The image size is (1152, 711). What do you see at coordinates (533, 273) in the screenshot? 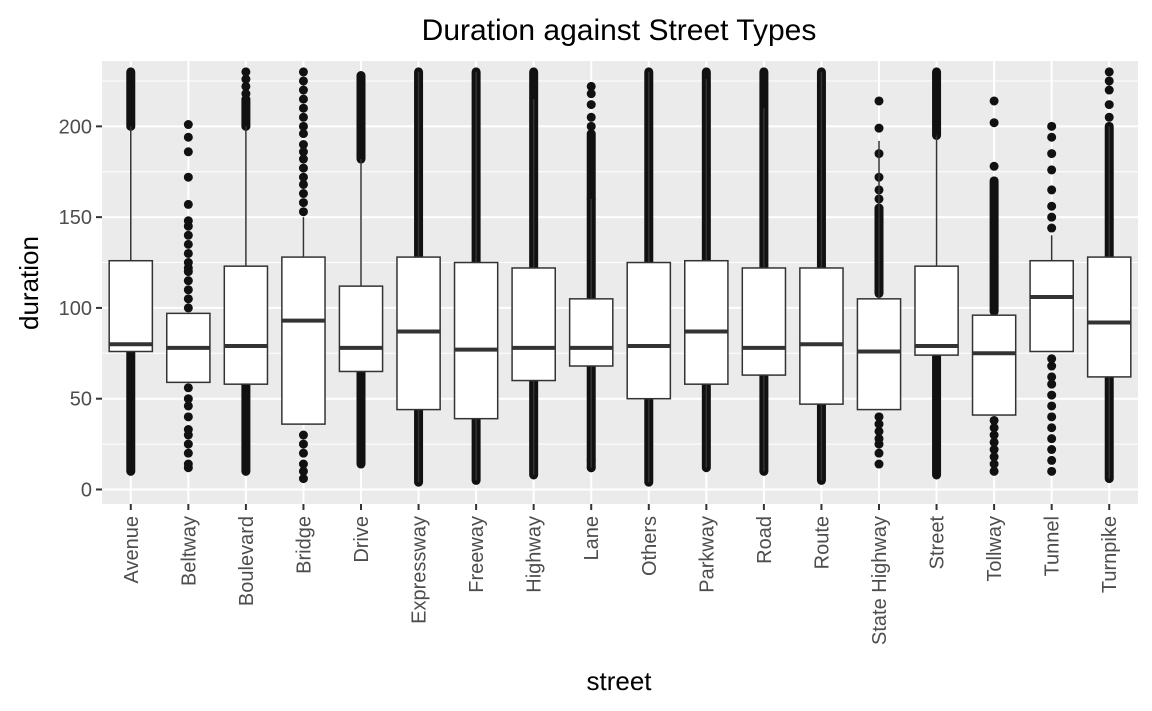
I see `box-highway` at bounding box center [533, 273].